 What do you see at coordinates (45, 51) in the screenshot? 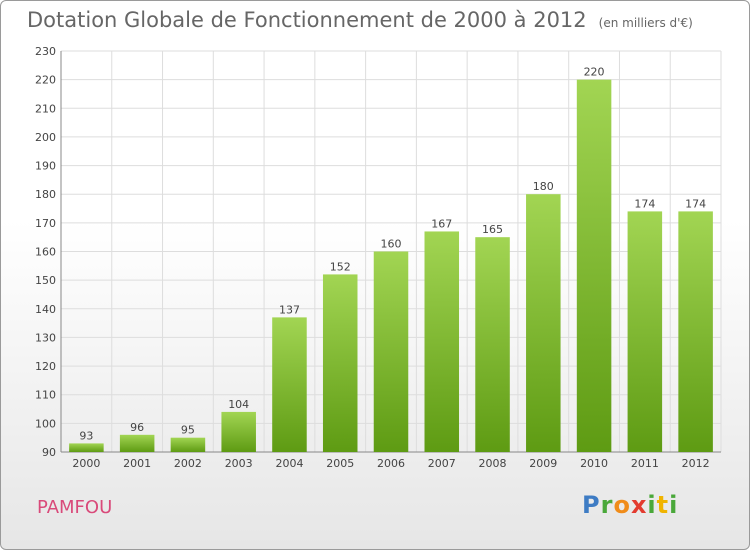
I see `y-tick-label: 230` at bounding box center [45, 51].